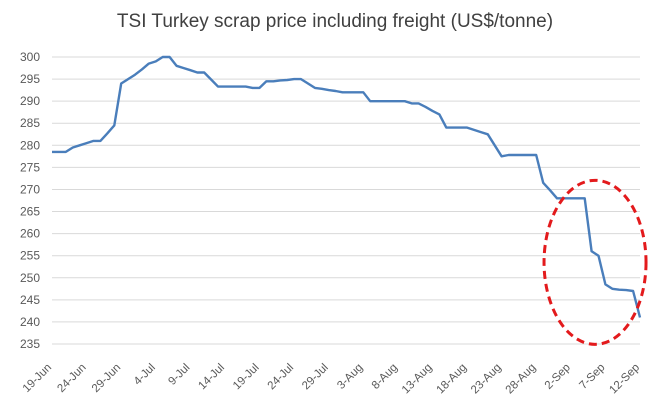  I want to click on y-tick-label: 295, so click(30, 79).